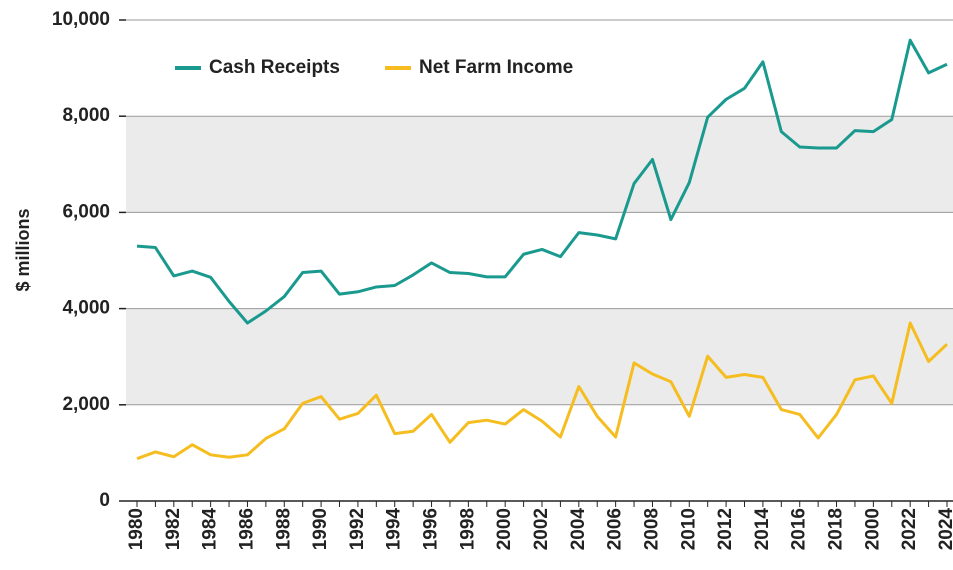 This screenshot has width=953, height=570. Describe the element at coordinates (81, 19) in the screenshot. I see `y-tick-label: 10,000` at that location.